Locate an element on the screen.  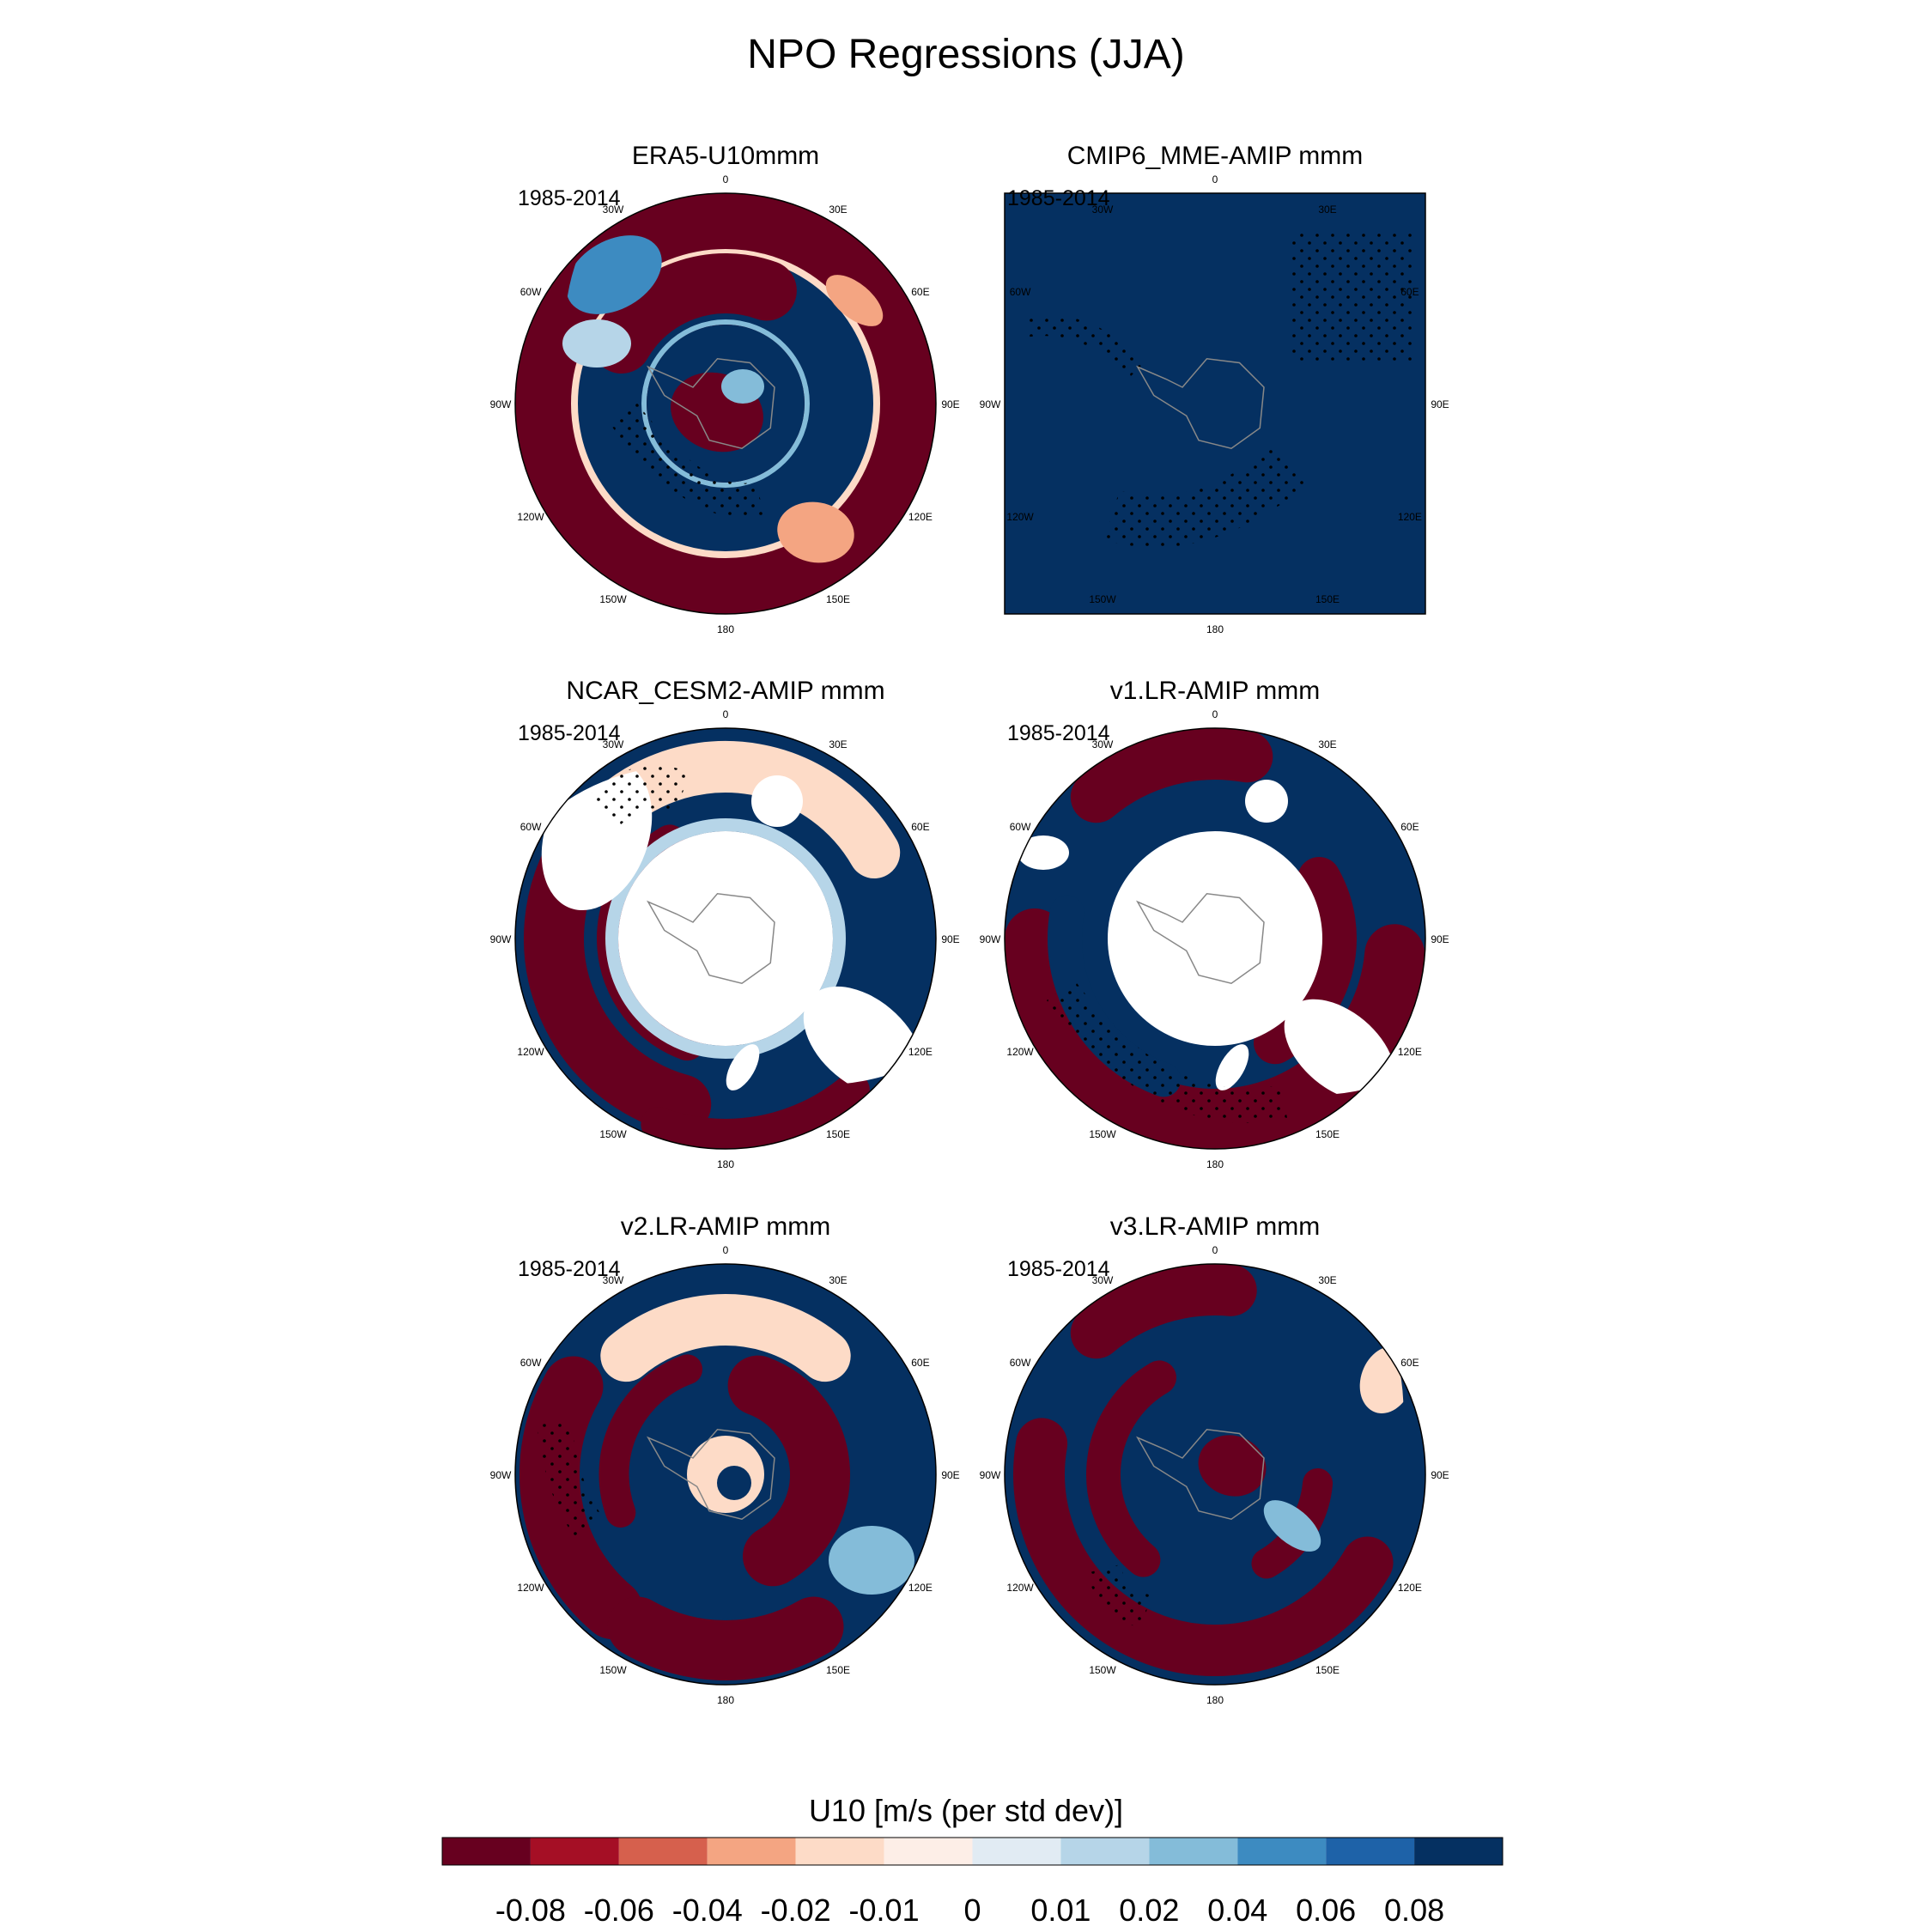
colorbar-tick-label: 0.01 is located at coordinates (1060, 1910).